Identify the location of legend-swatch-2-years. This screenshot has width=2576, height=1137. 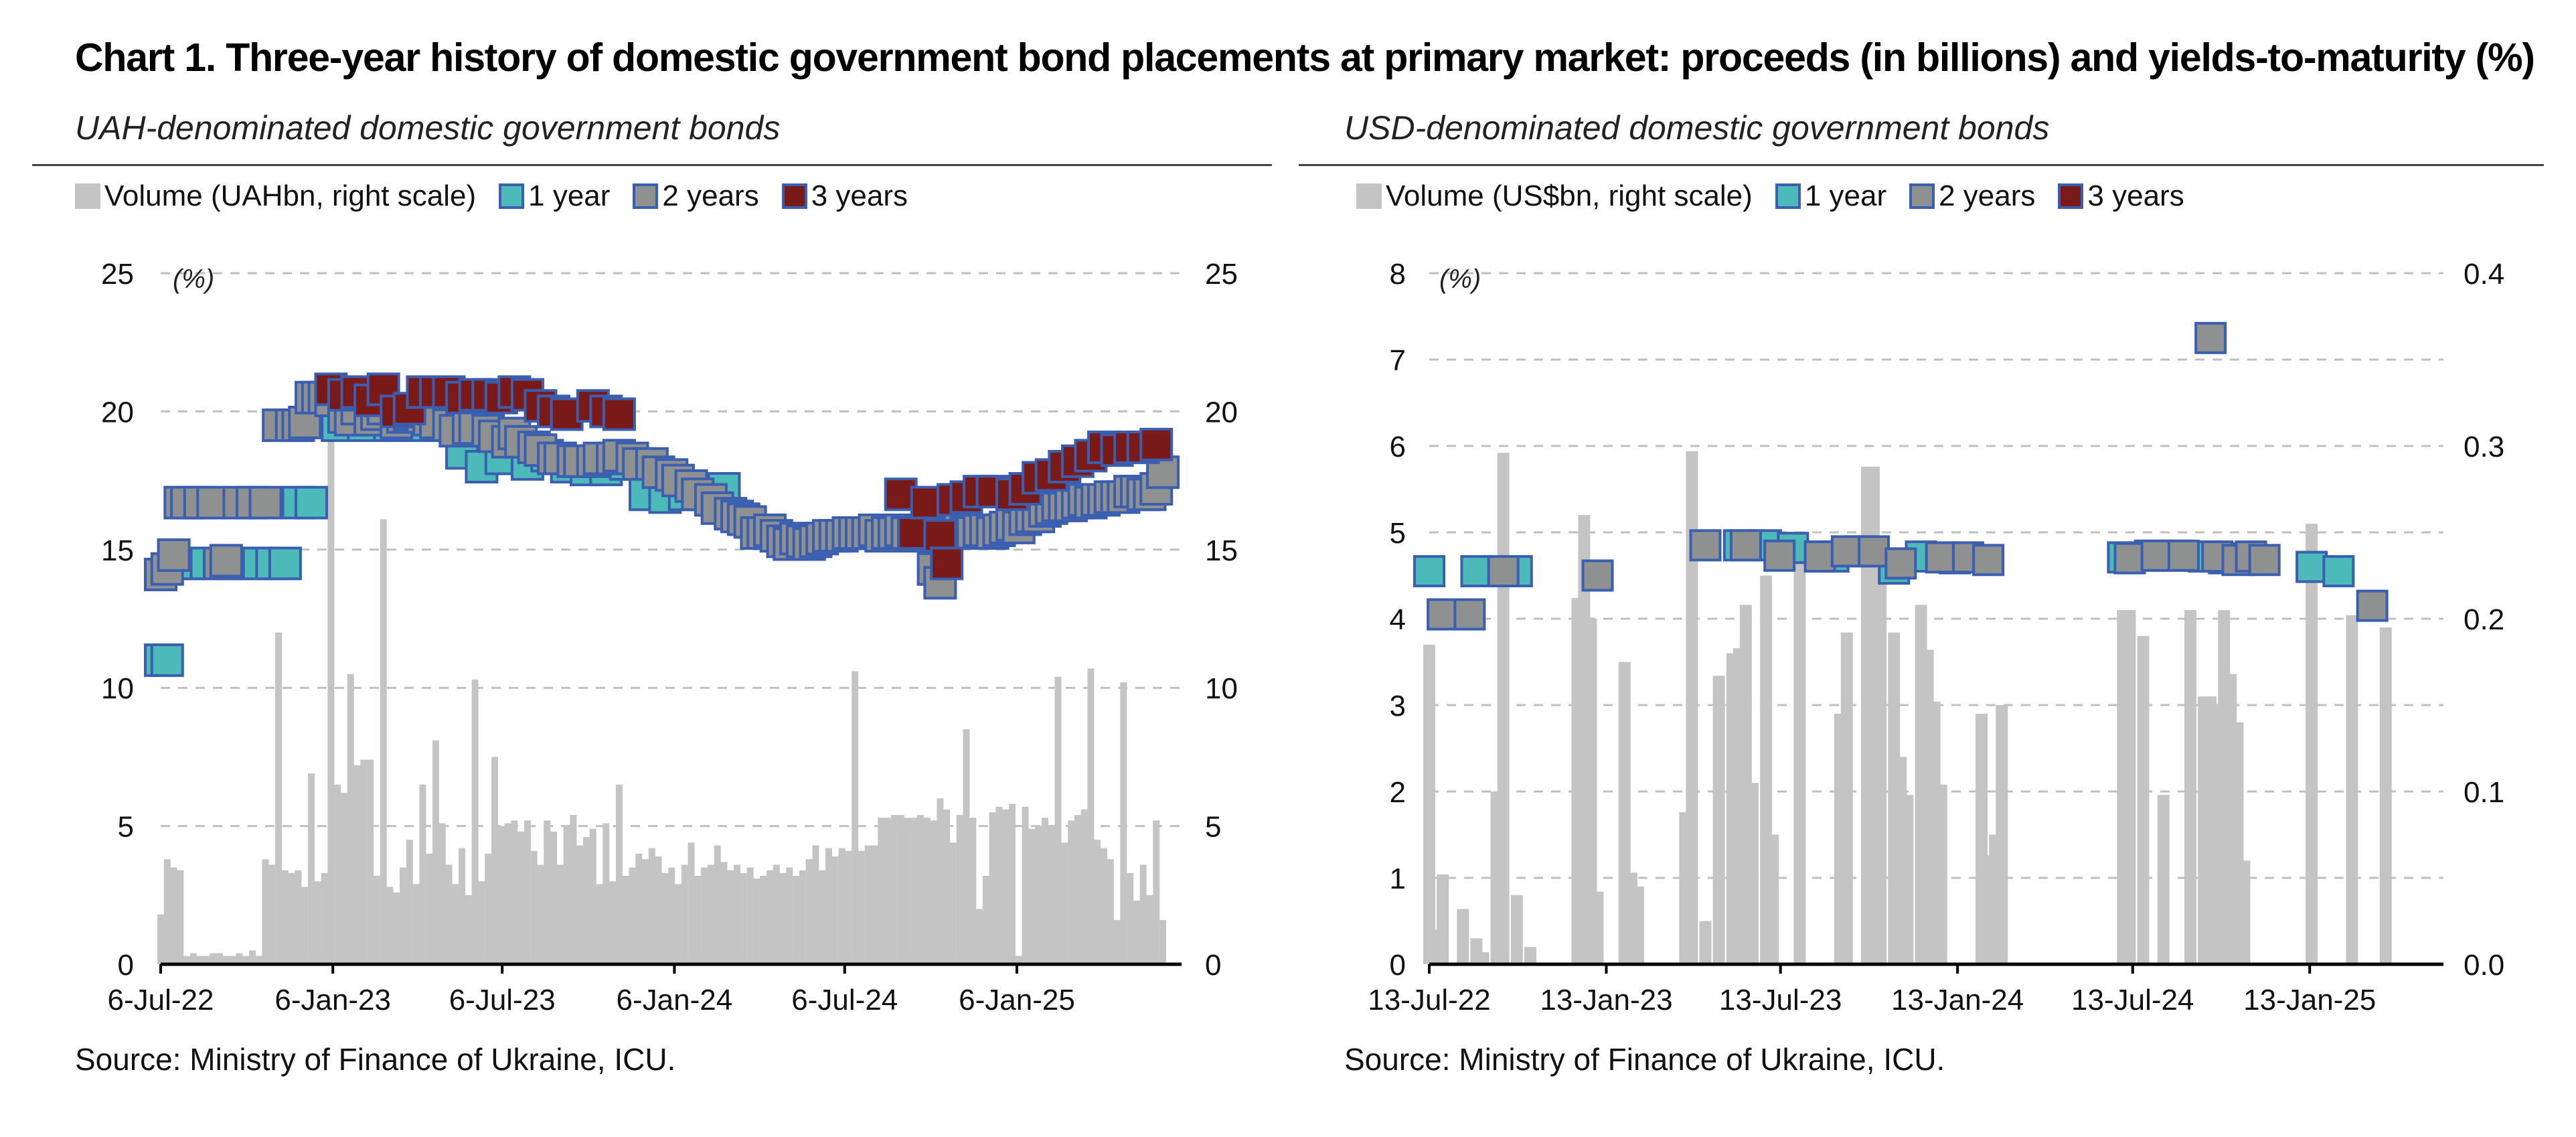
(1922, 196).